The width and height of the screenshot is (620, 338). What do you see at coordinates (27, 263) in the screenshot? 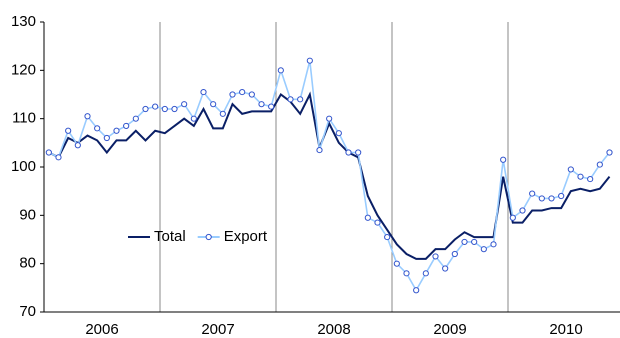
I see `y-tick-label: 80` at bounding box center [27, 263].